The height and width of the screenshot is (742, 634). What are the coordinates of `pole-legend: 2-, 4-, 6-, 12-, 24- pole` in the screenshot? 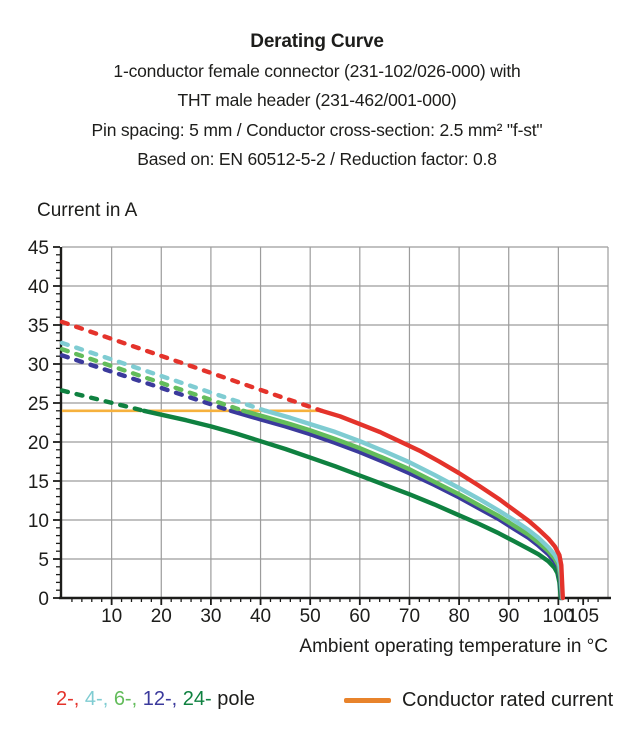 It's located at (155, 699).